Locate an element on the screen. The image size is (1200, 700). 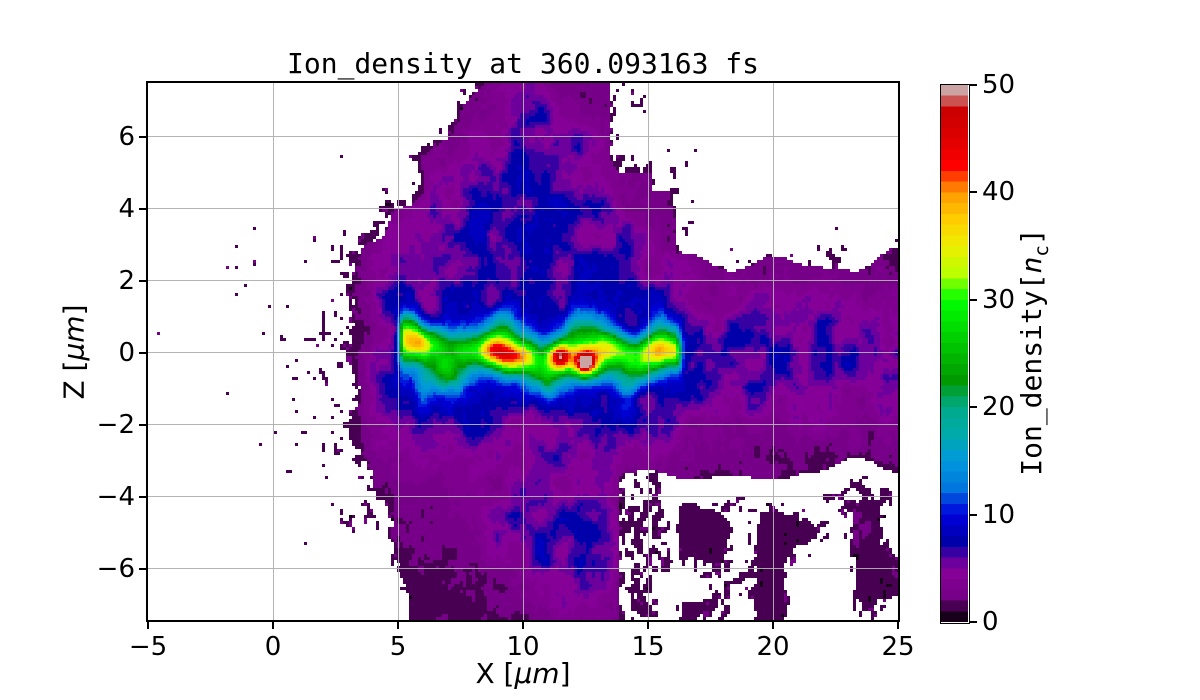
y-tick-label: −4 is located at coordinates (115, 496).